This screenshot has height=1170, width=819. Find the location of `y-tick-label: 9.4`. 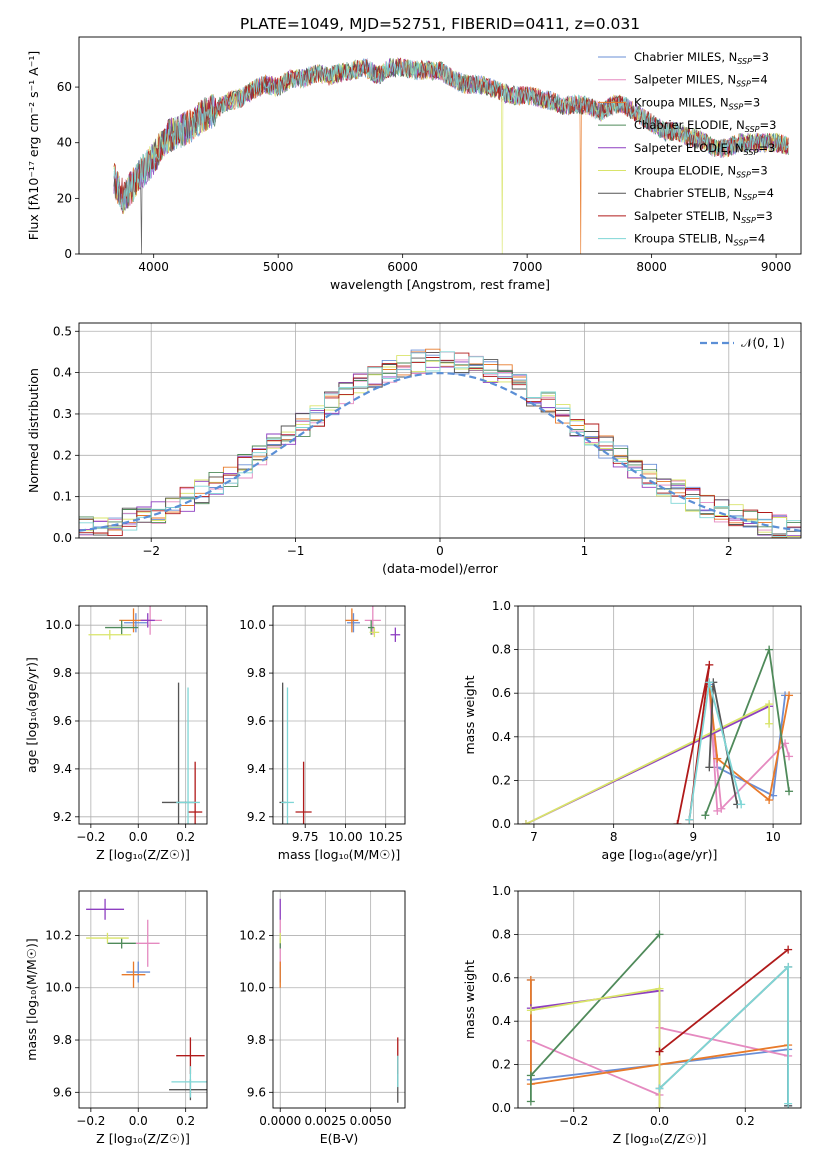

y-tick-label: 9.4 is located at coordinates (256, 769).